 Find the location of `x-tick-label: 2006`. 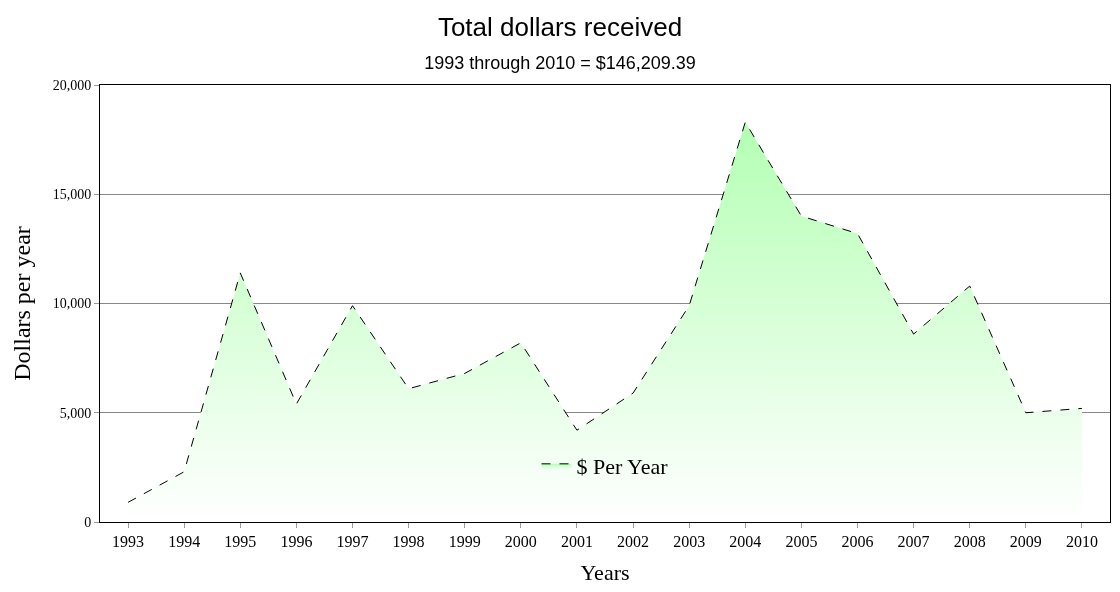

x-tick-label: 2006 is located at coordinates (857, 542).